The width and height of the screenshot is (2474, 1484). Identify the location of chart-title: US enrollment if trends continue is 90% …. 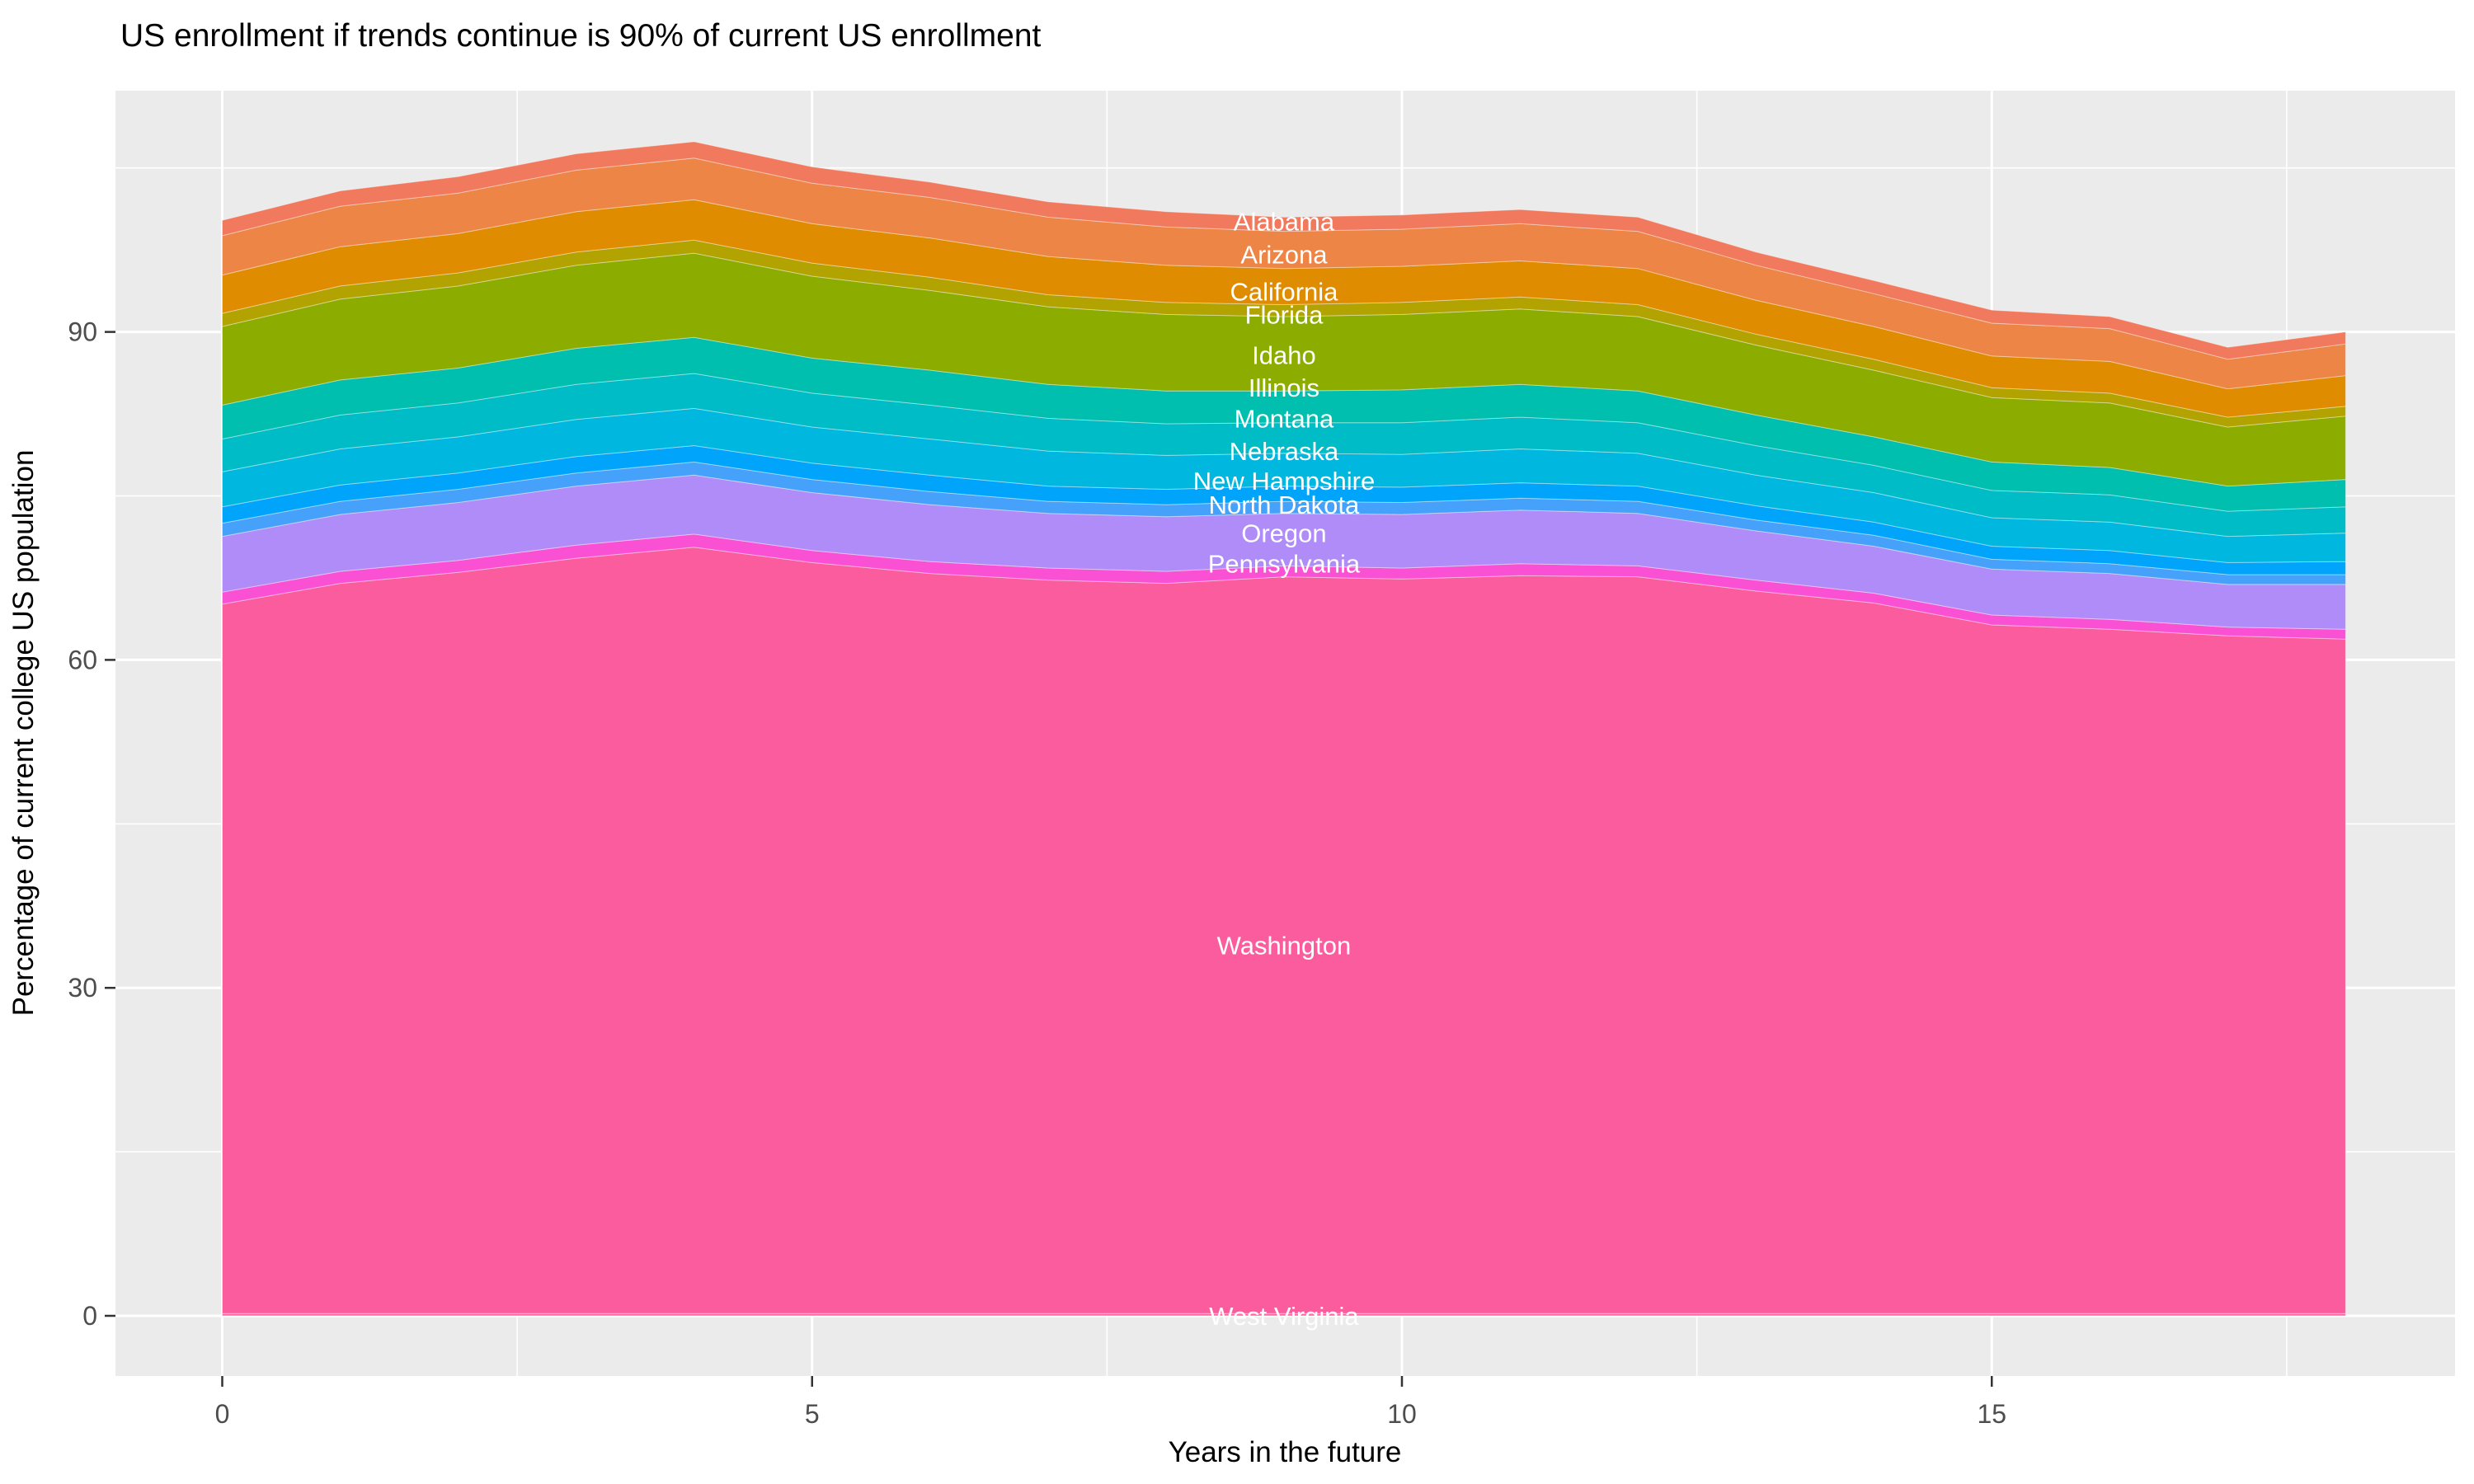
(581, 36).